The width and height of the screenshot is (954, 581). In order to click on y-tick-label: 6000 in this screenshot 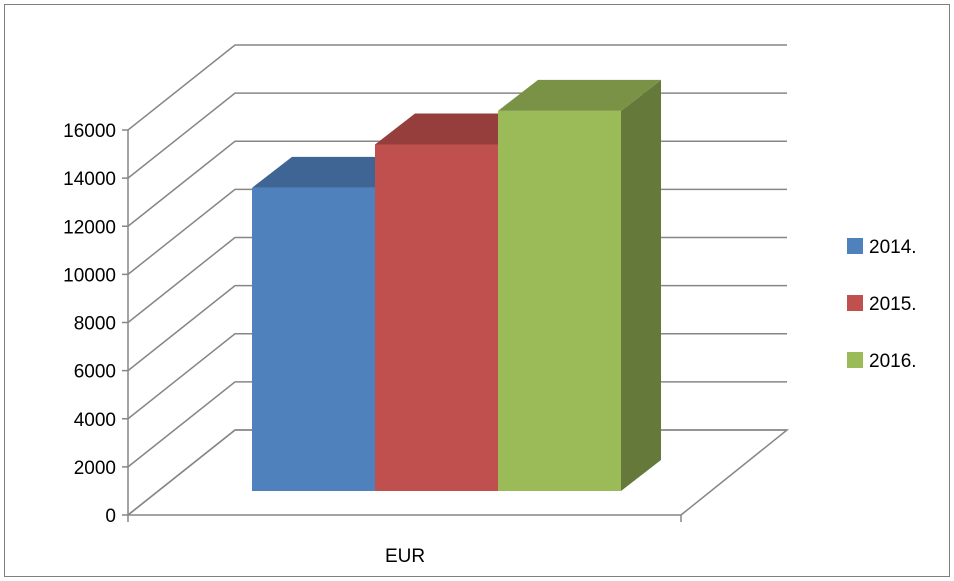, I will do `click(95, 372)`.